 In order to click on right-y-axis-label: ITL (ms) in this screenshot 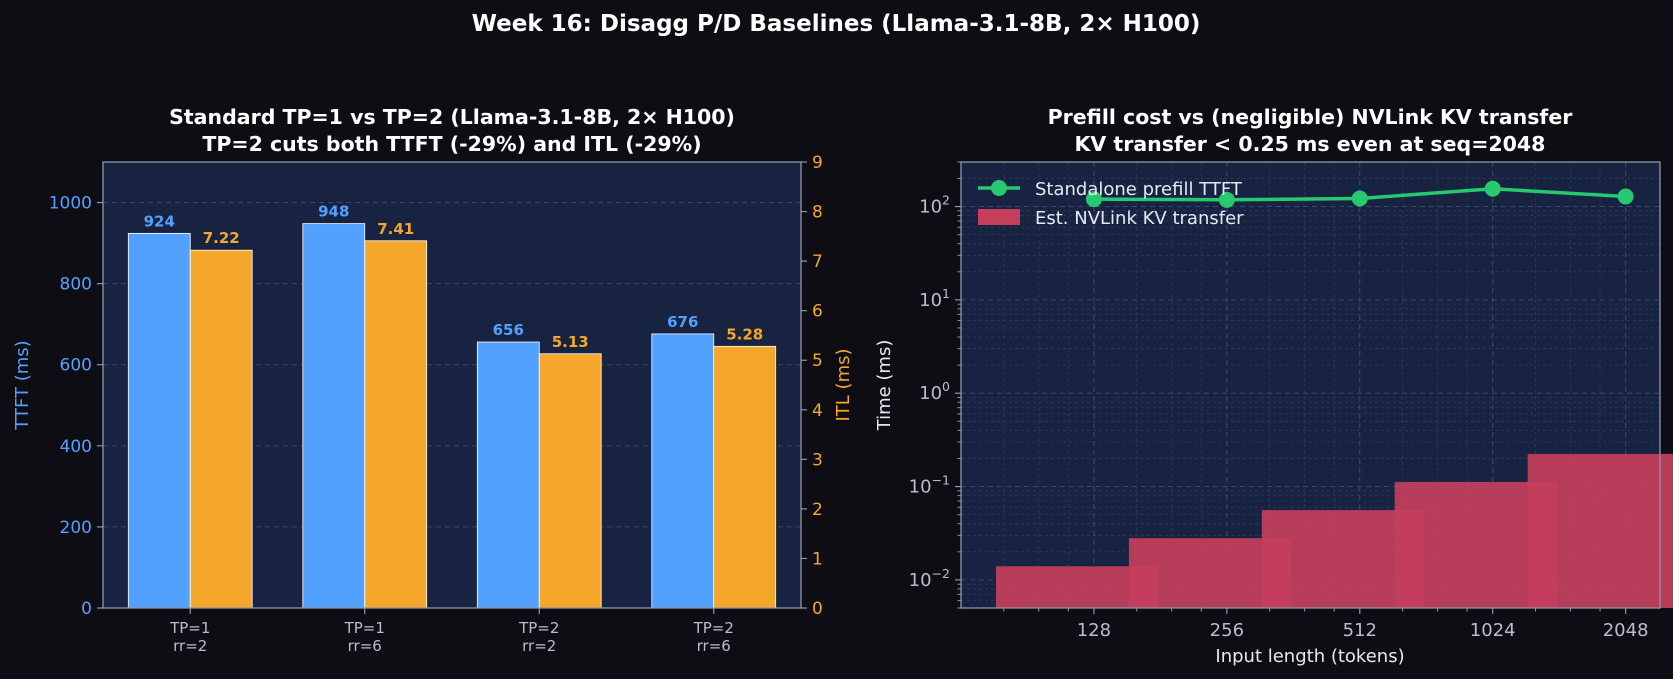, I will do `click(843, 384)`.